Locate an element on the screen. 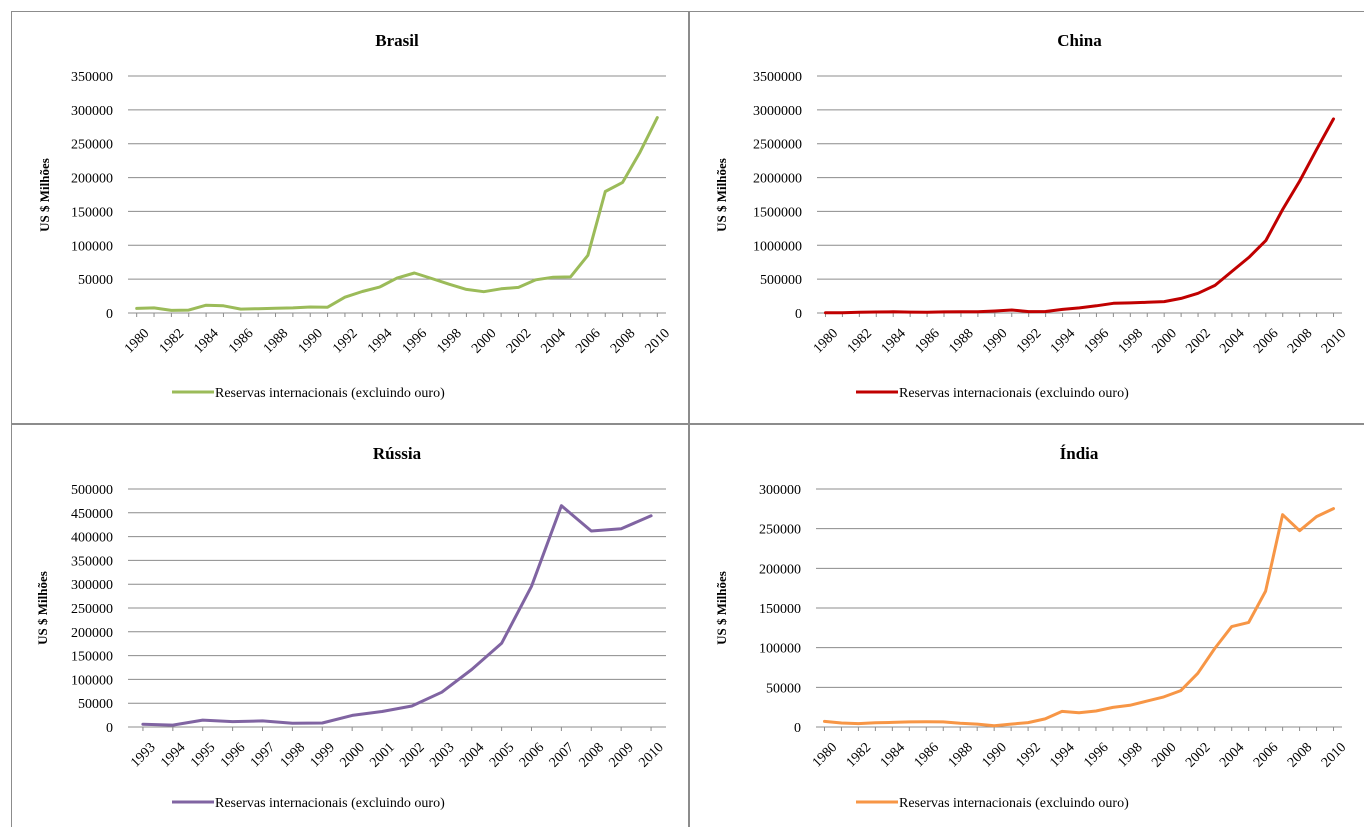 The image size is (1364, 827). y-tick-label: 450000 is located at coordinates (92, 514).